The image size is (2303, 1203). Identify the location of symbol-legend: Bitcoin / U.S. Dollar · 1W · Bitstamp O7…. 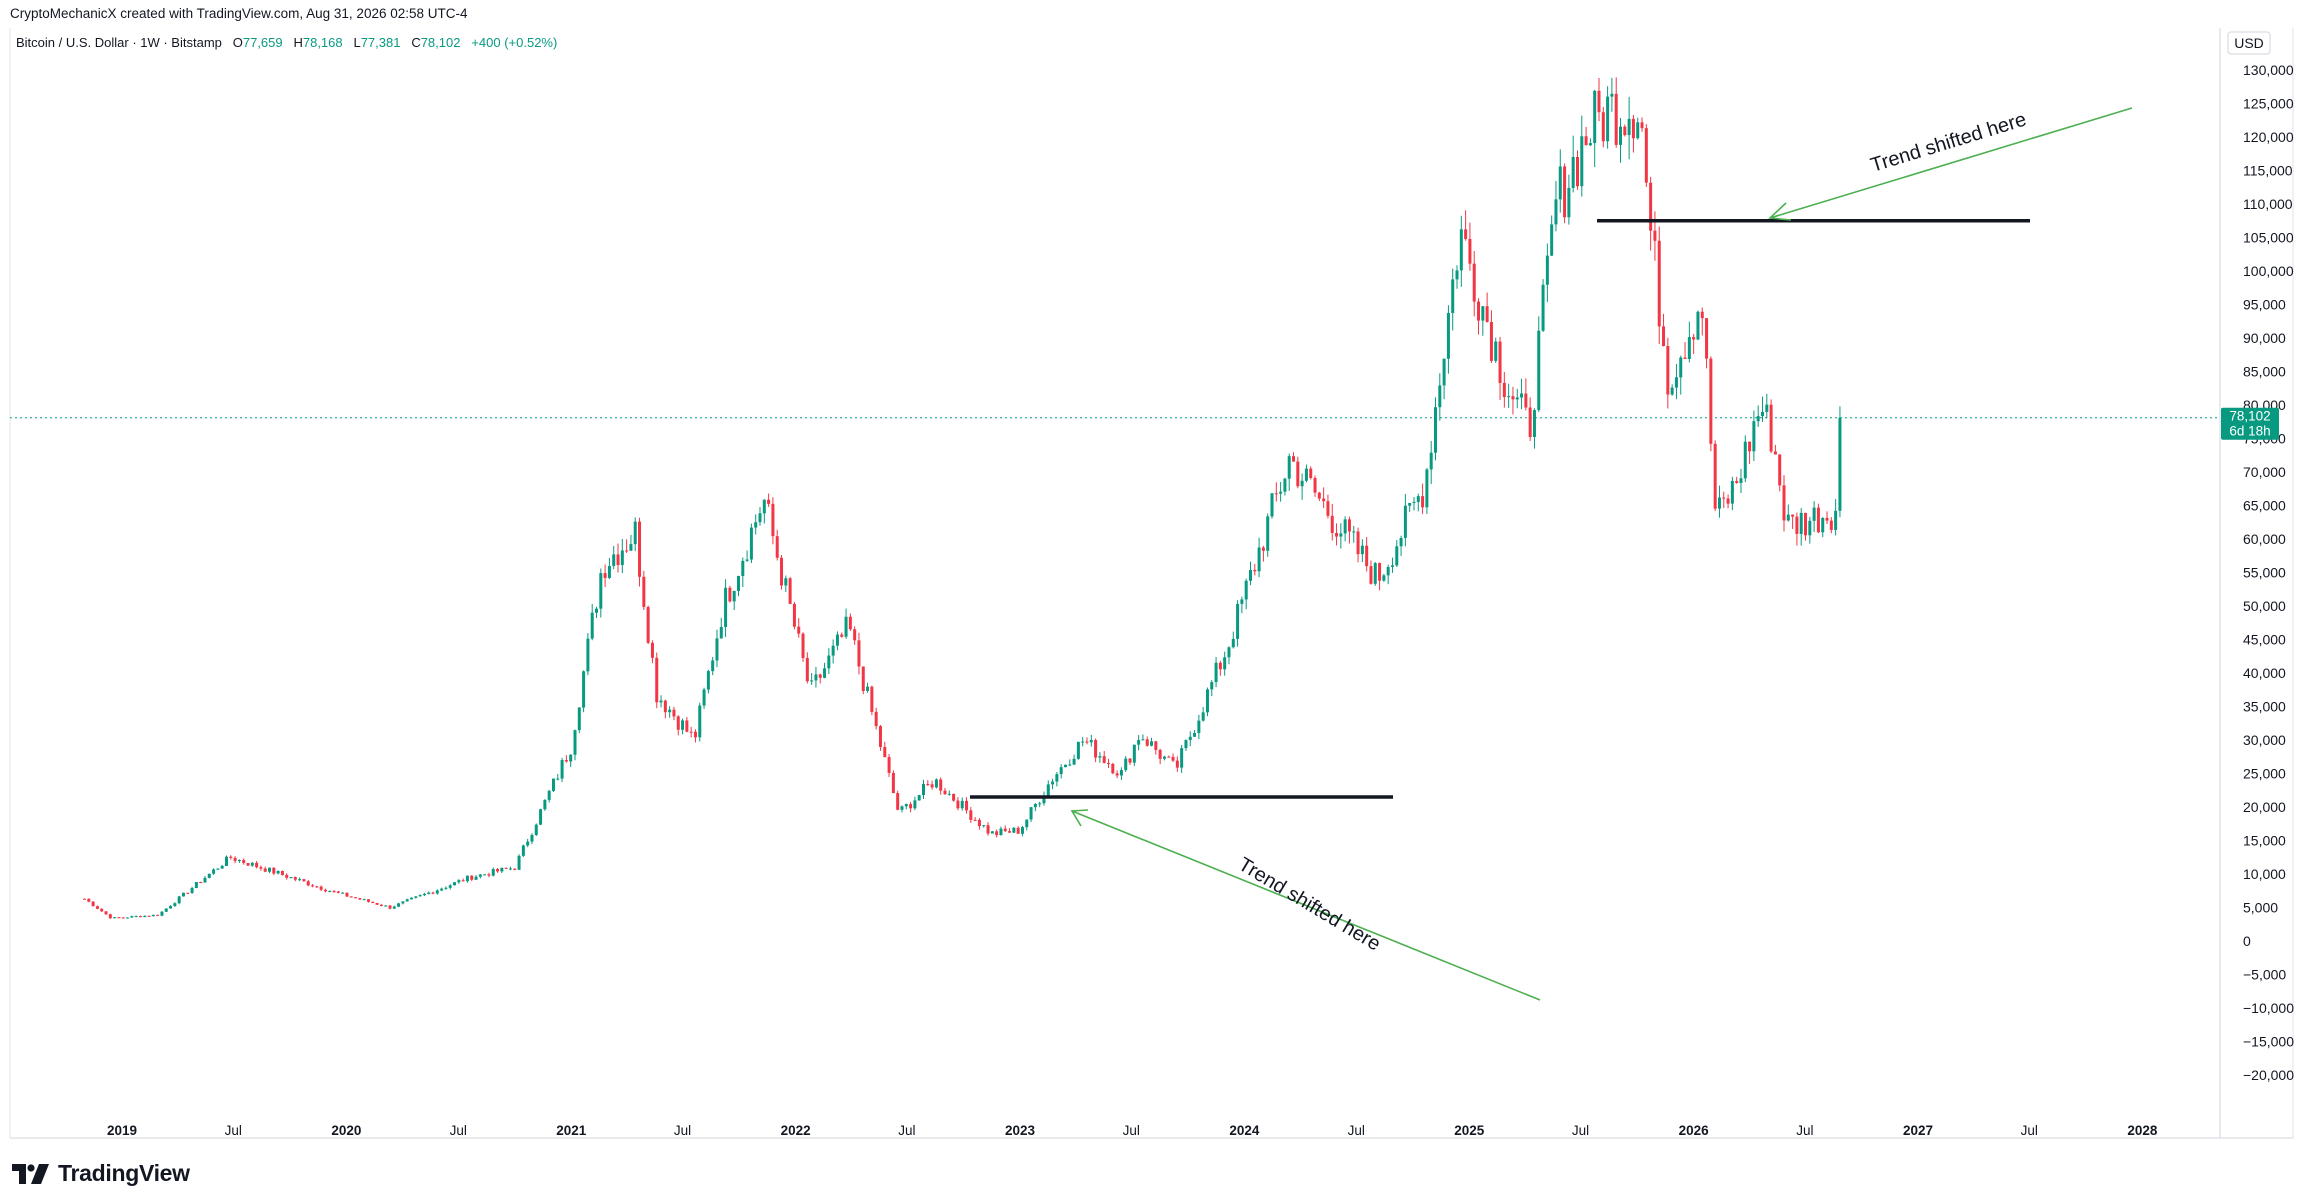
(286, 42).